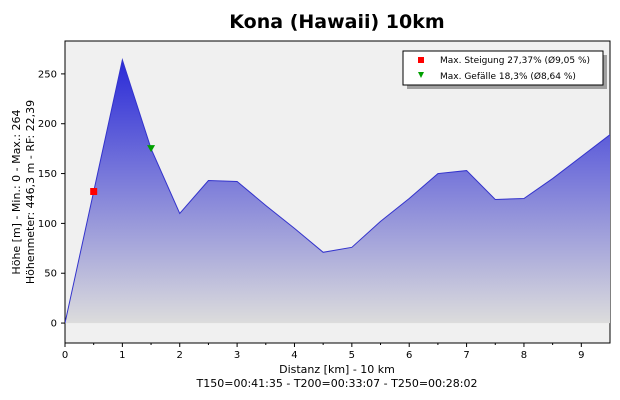 The image size is (620, 400). Describe the element at coordinates (47, 74) in the screenshot. I see `y-tick-label: 250` at that location.